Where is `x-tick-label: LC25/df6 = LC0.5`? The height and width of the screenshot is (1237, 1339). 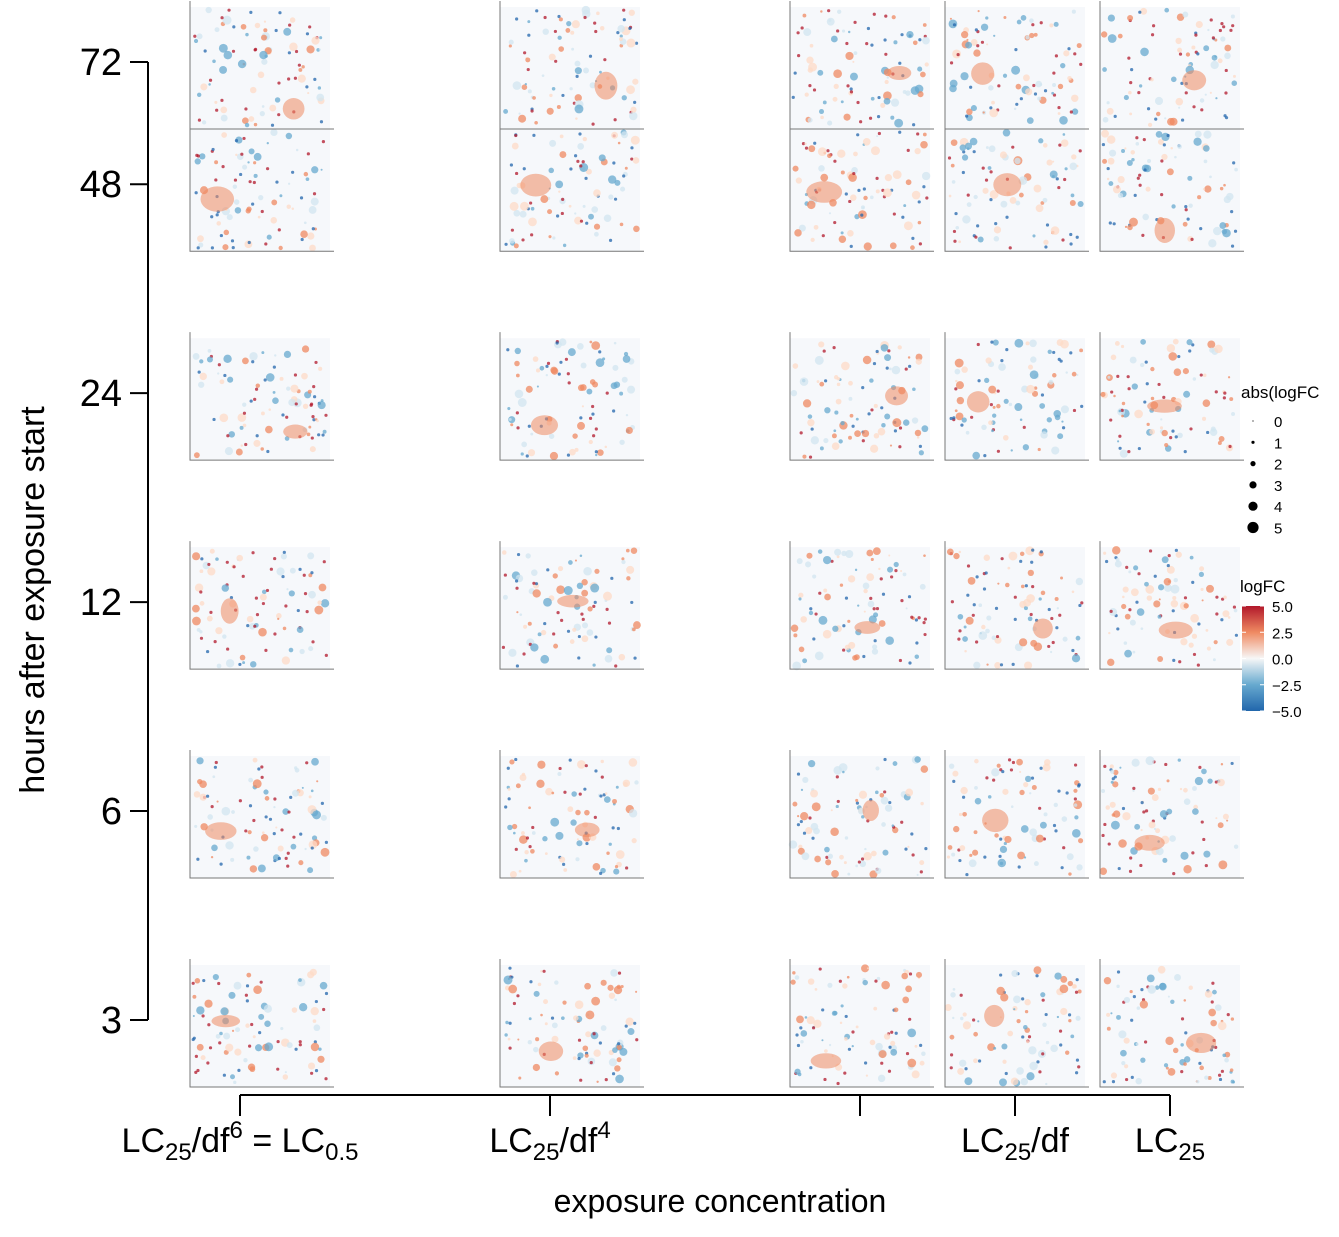
x-tick-label: LC25/df6 = LC0.5 is located at coordinates (240, 1141).